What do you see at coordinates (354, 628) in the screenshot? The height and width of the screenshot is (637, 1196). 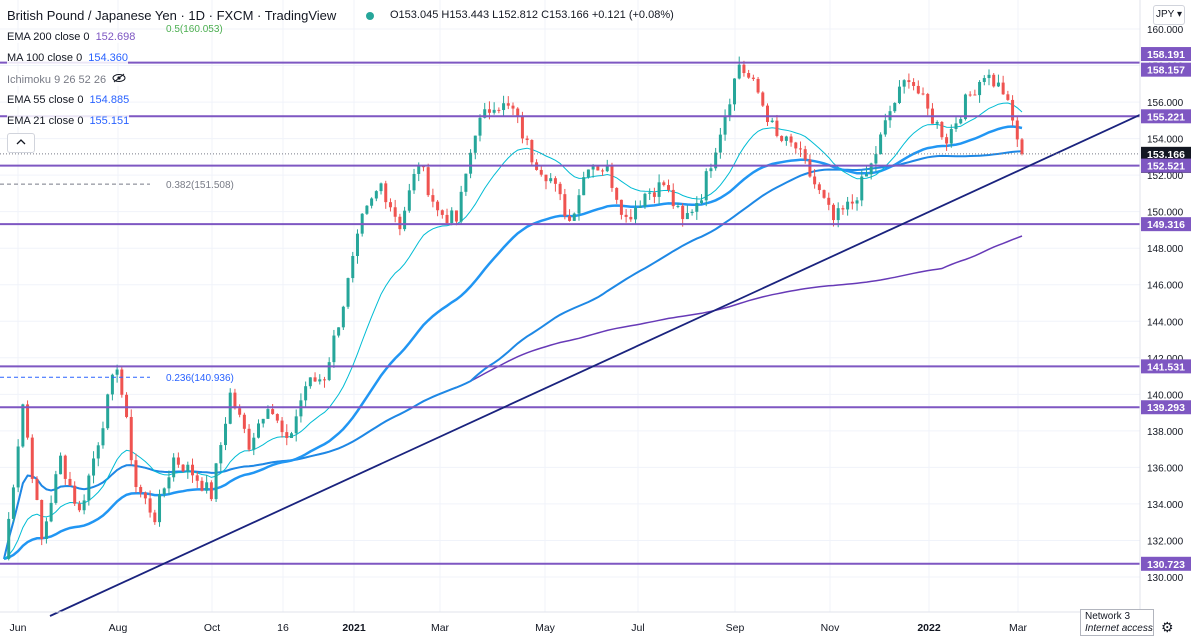 I see `time-tick-label: 2021` at bounding box center [354, 628].